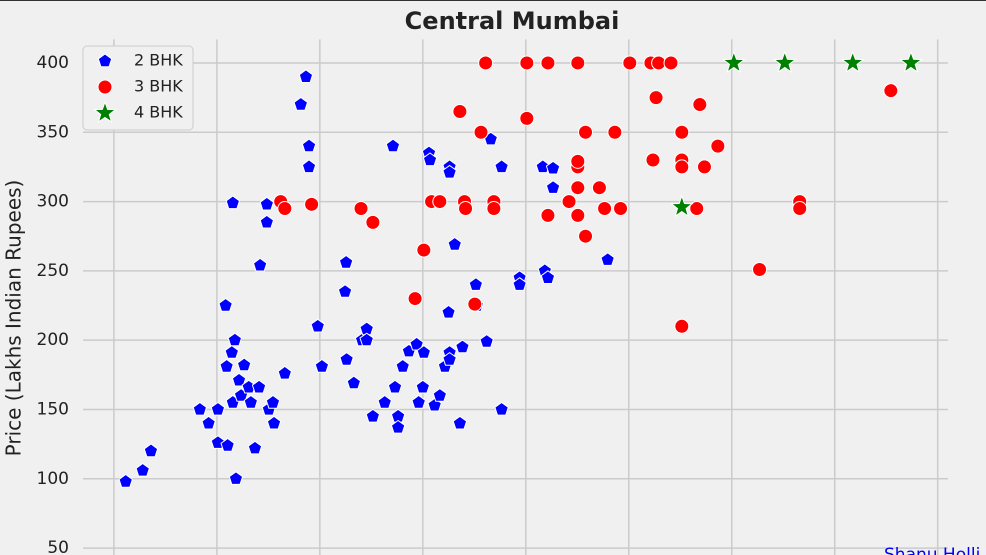 The image size is (986, 555). What do you see at coordinates (53, 479) in the screenshot?
I see `y-tick-label: 100` at bounding box center [53, 479].